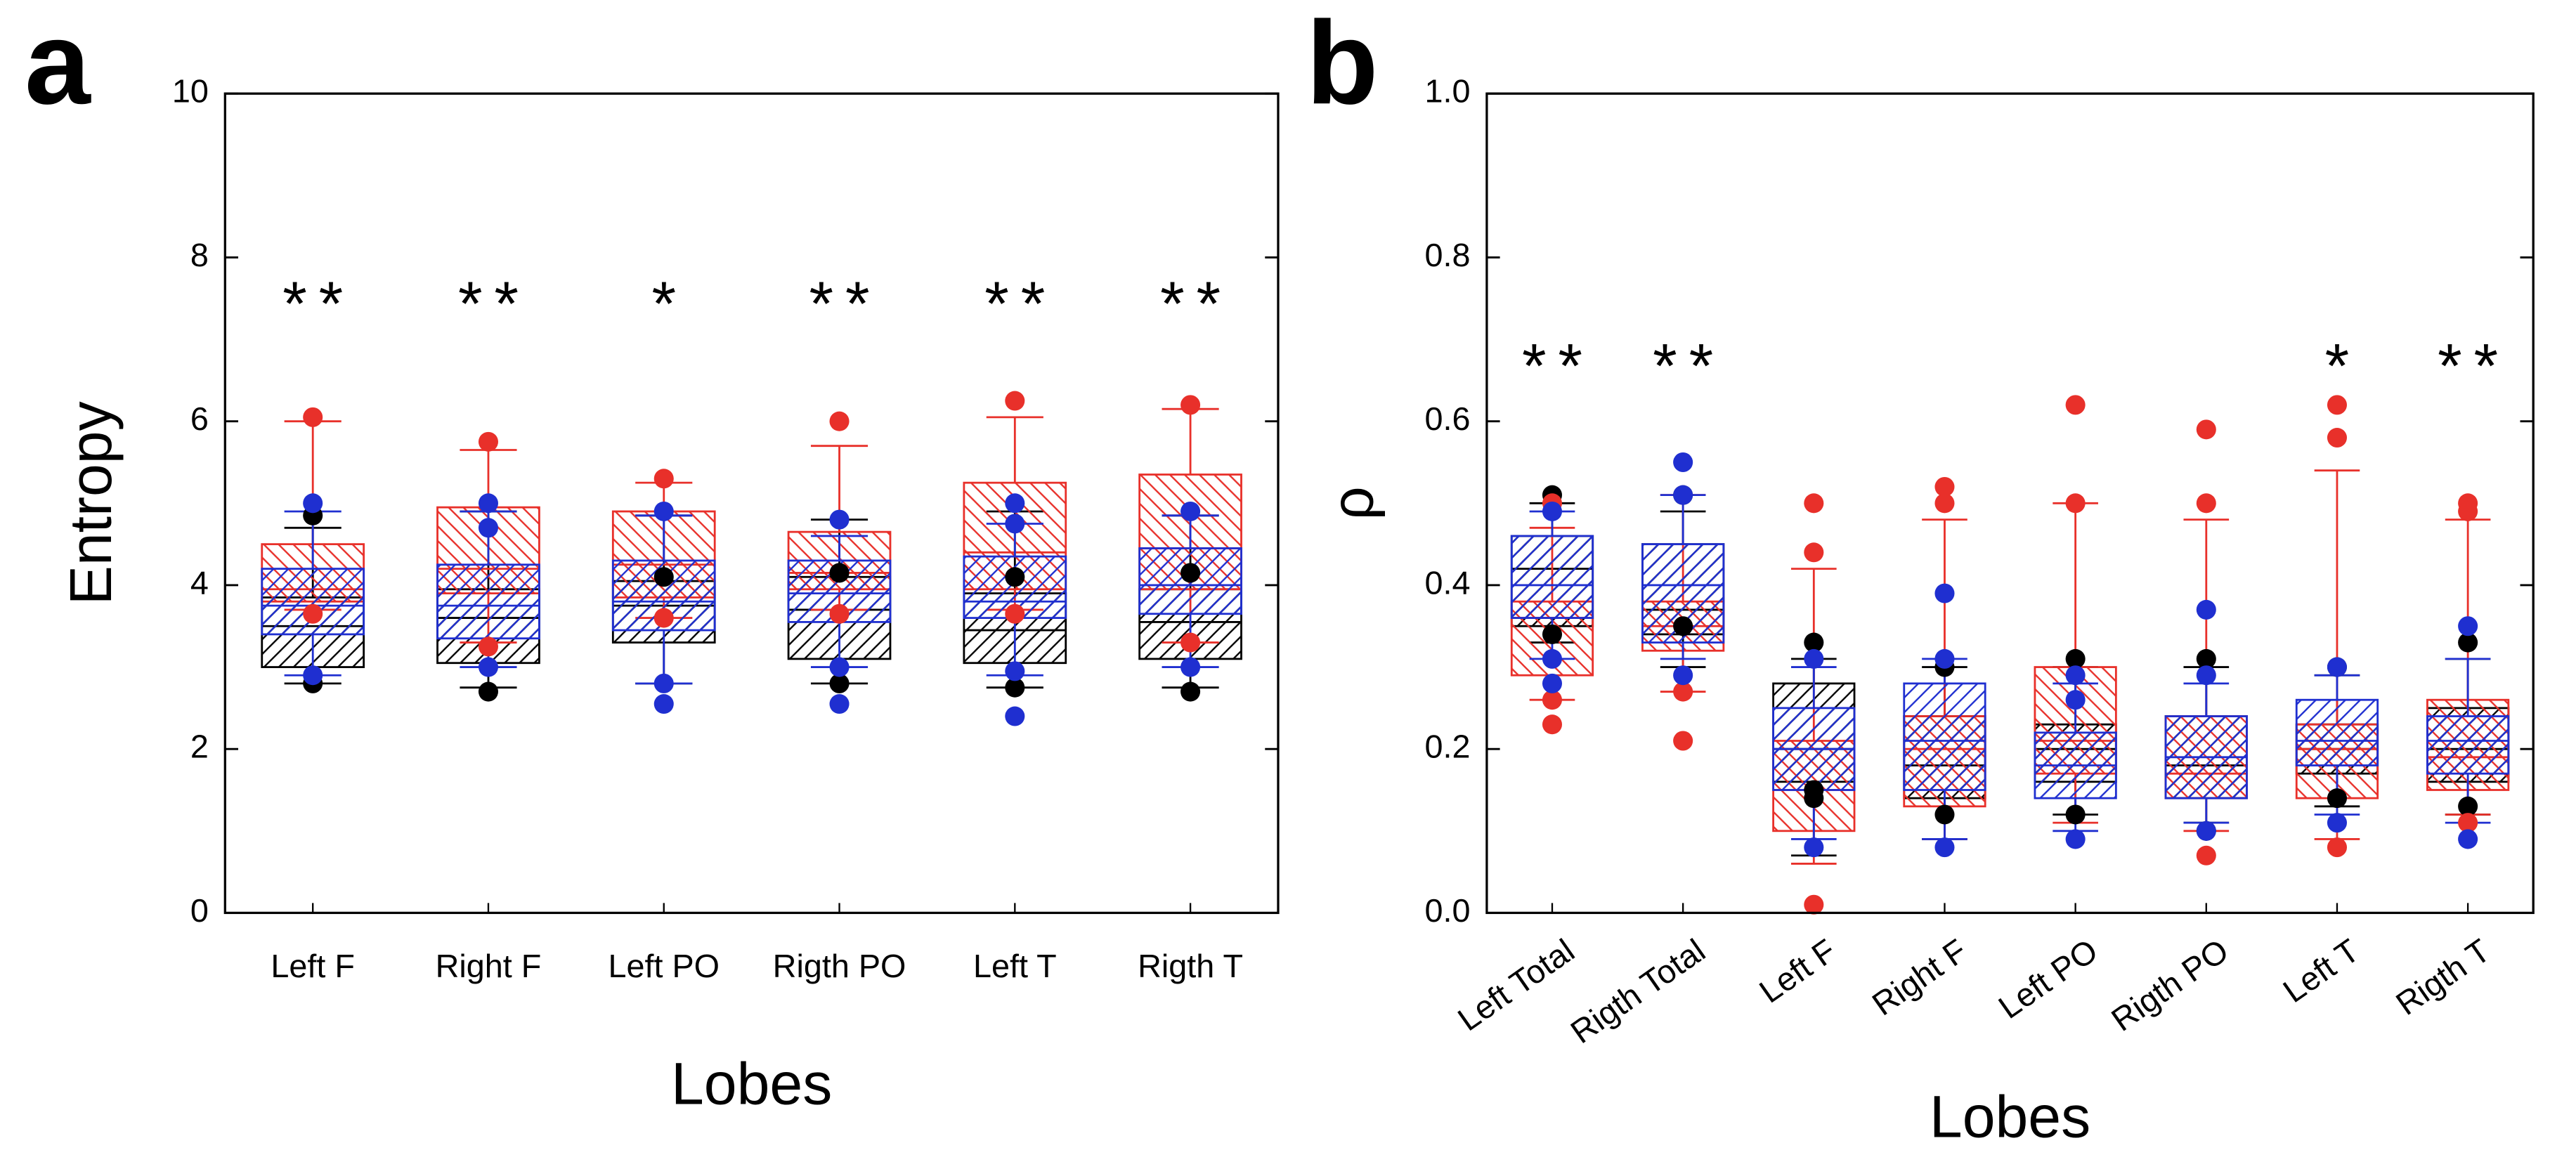 The width and height of the screenshot is (2576, 1169). What do you see at coordinates (190, 91) in the screenshot?
I see `y-tick-label: 10` at bounding box center [190, 91].